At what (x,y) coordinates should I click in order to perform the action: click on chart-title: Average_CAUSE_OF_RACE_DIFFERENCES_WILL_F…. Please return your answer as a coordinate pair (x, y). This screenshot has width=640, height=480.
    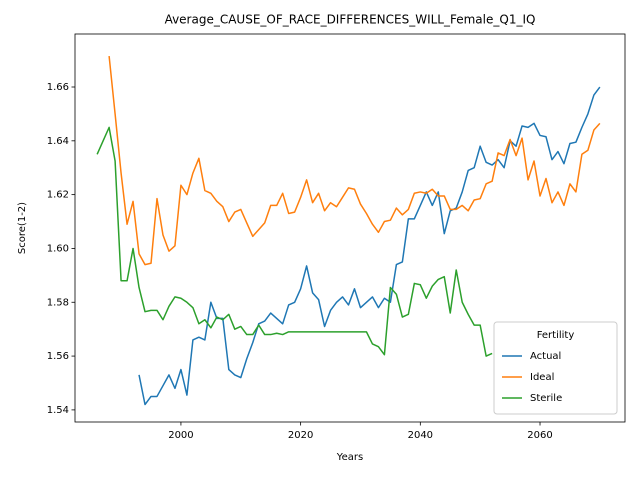
    Looking at the image, I should click on (350, 20).